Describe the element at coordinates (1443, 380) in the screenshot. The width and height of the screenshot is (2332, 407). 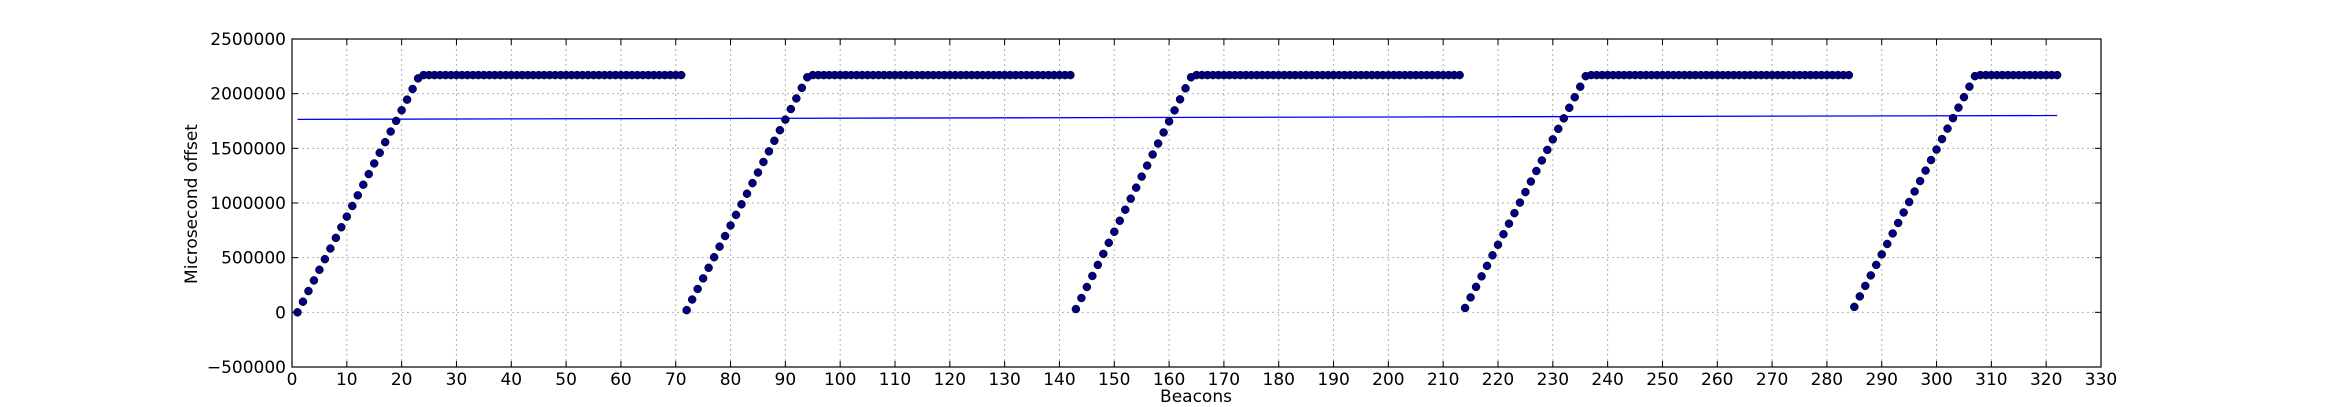
I see `x-tick-label: 210` at that location.